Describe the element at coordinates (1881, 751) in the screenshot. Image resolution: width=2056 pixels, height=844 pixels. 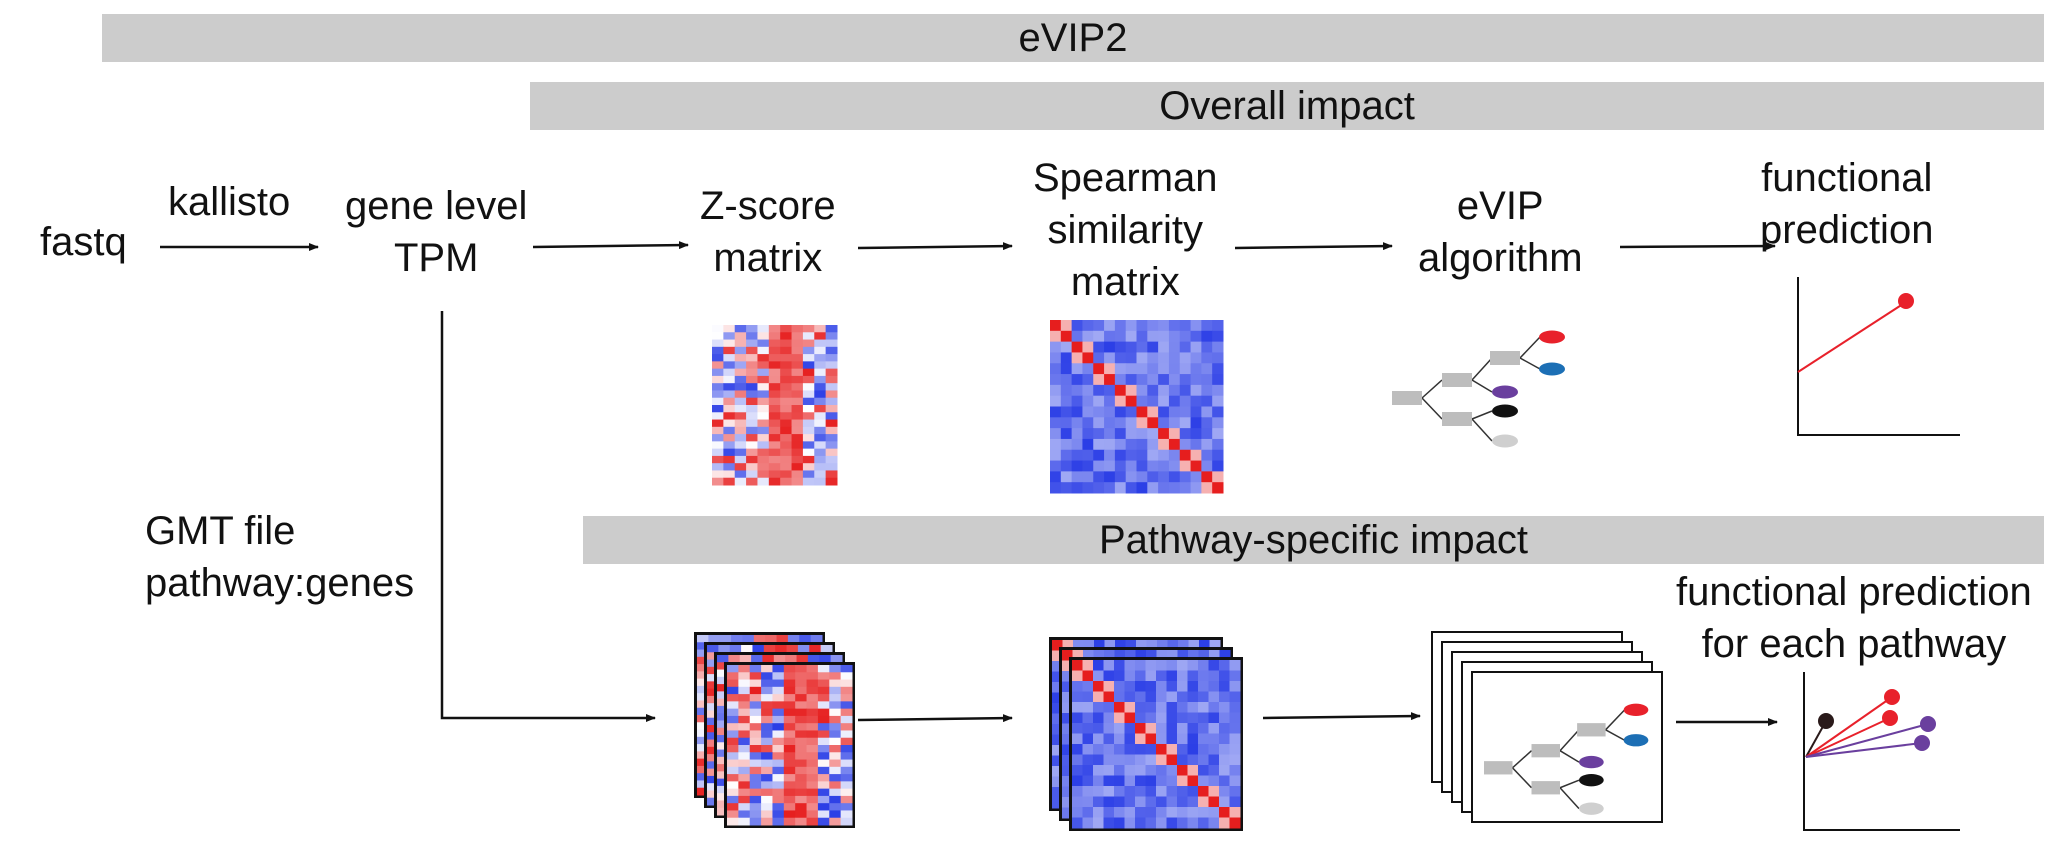
I see `pathway-prediction-plot-icon` at that location.